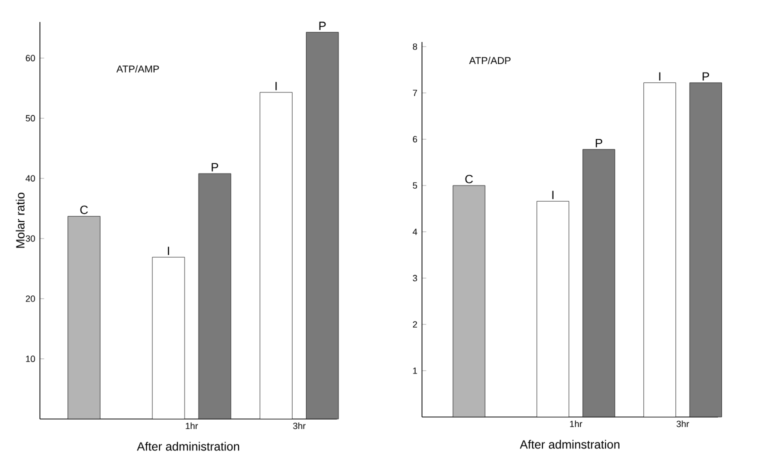  Describe the element at coordinates (31, 58) in the screenshot. I see `y-tick-label: 60` at that location.